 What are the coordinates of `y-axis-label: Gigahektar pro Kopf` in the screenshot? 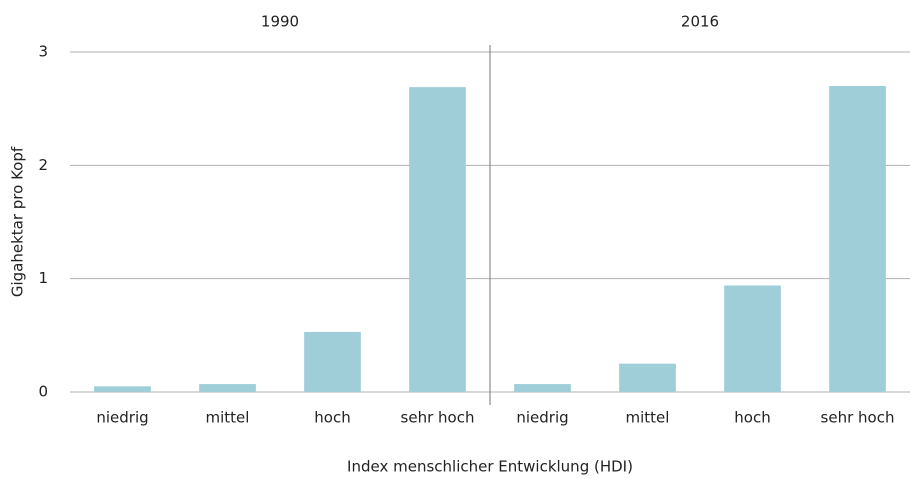 It's located at (18, 221).